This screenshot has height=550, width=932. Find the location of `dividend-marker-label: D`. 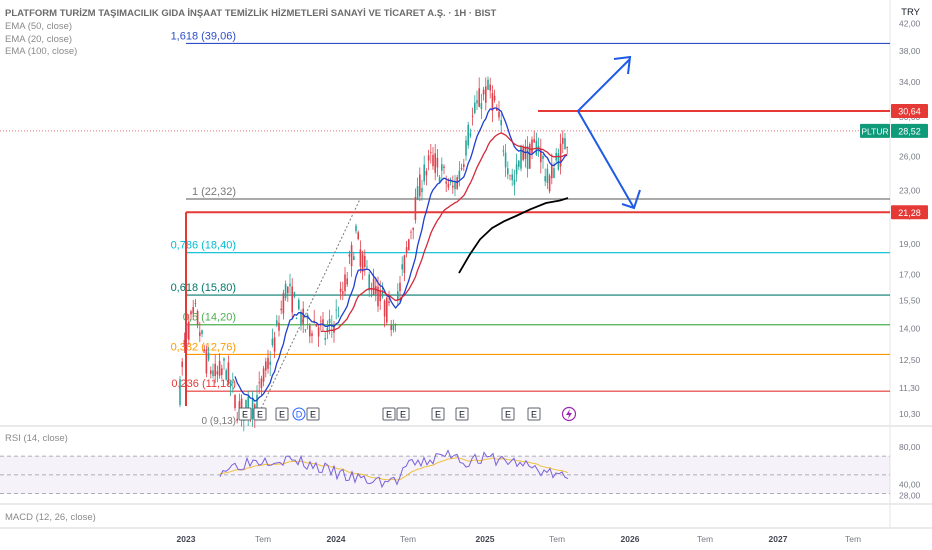

dividend-marker-label: D is located at coordinates (299, 415).